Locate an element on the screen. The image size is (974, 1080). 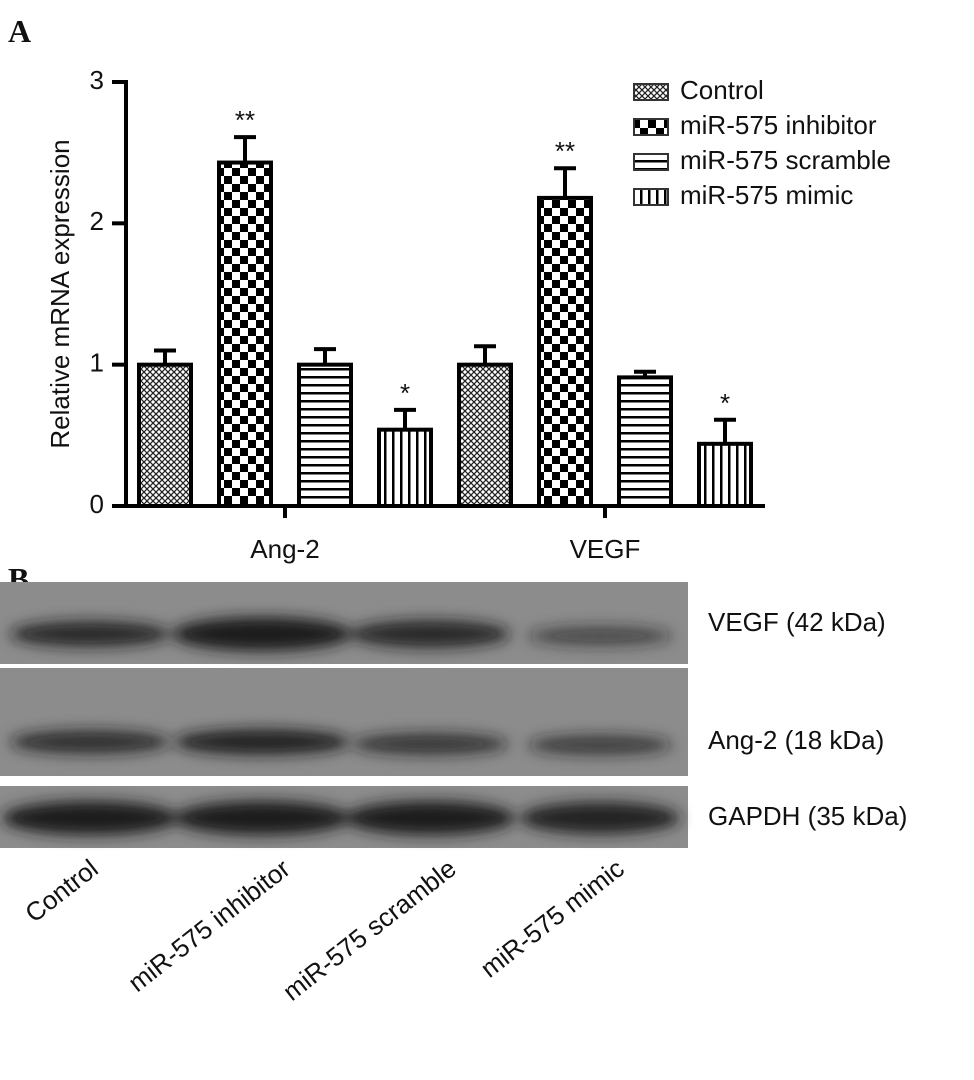
x-tick-label: Ang-2 is located at coordinates (284, 549).